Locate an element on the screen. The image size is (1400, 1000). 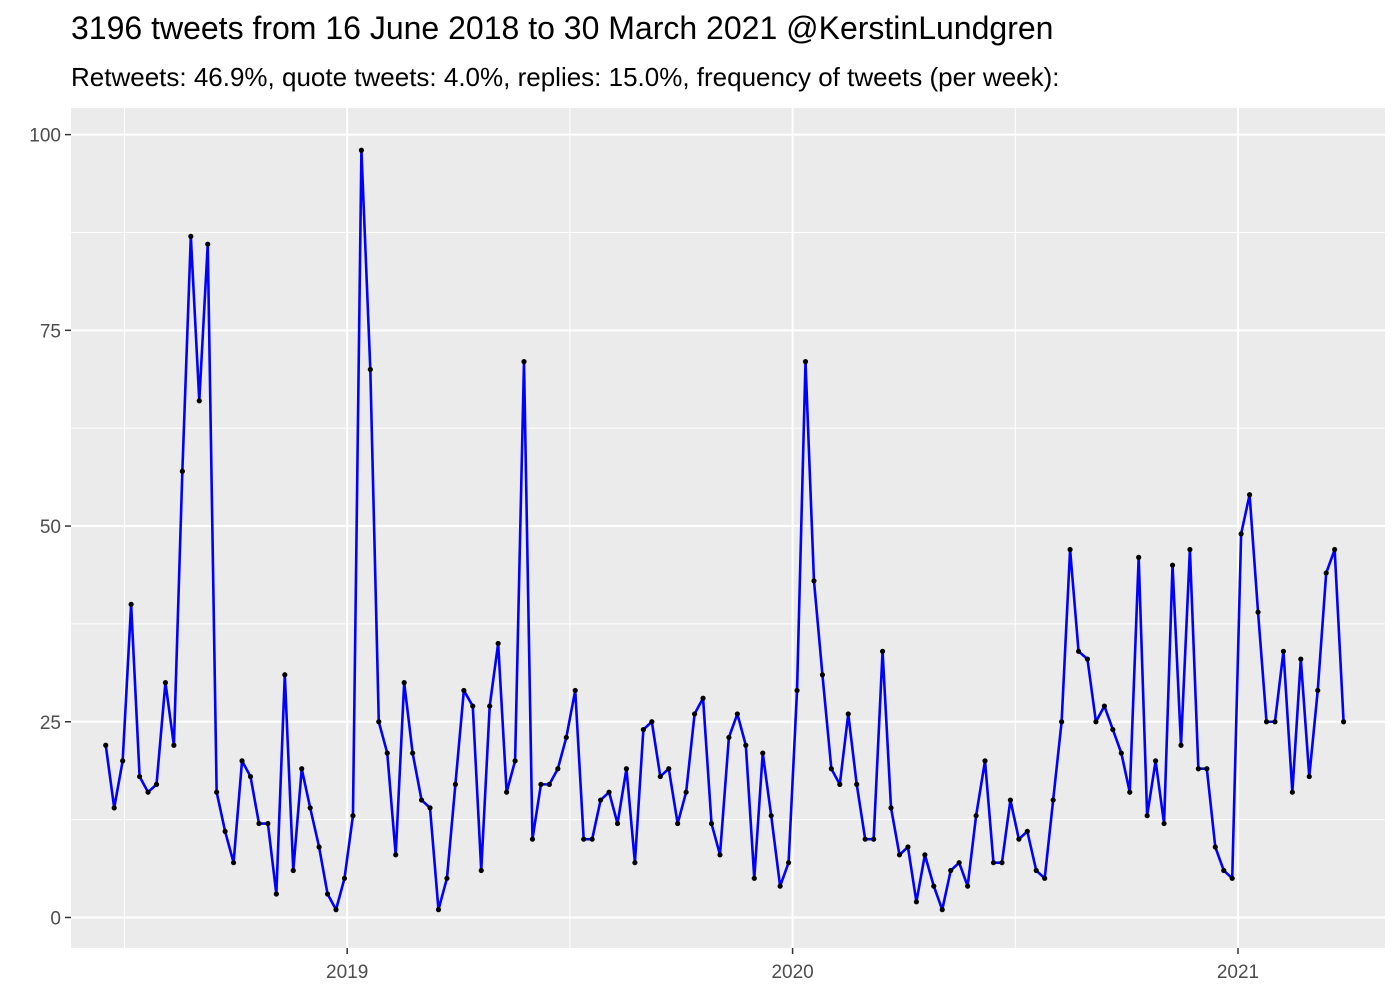
y-axis: 0 25 50 75 100 is located at coordinates (50, 527).